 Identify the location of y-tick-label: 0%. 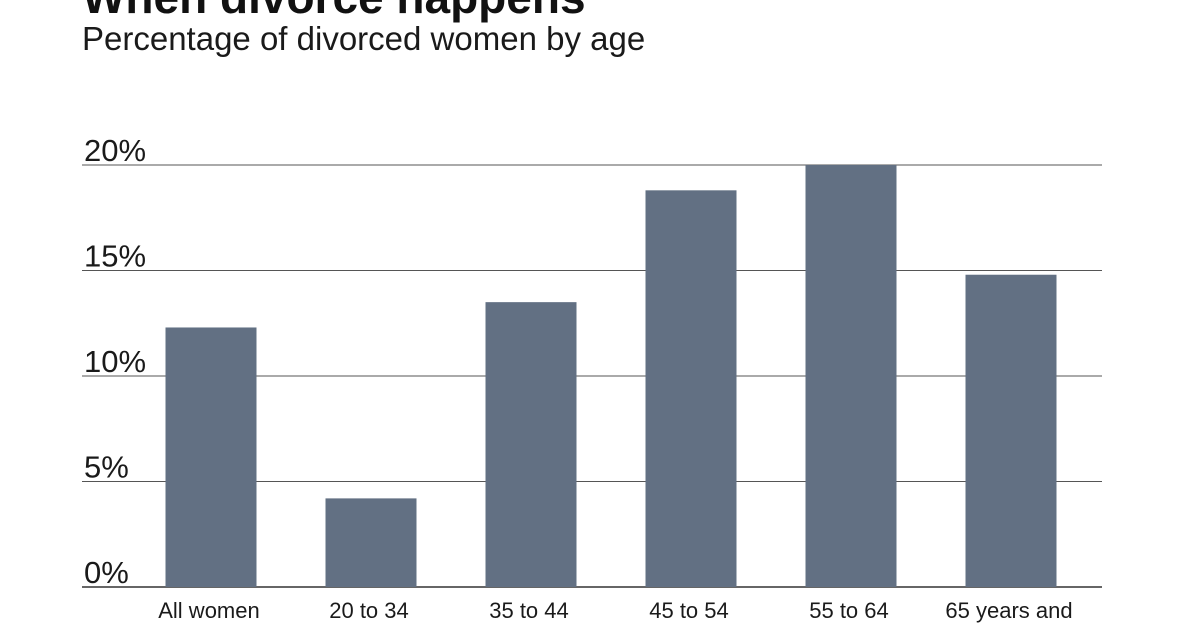
(106, 572).